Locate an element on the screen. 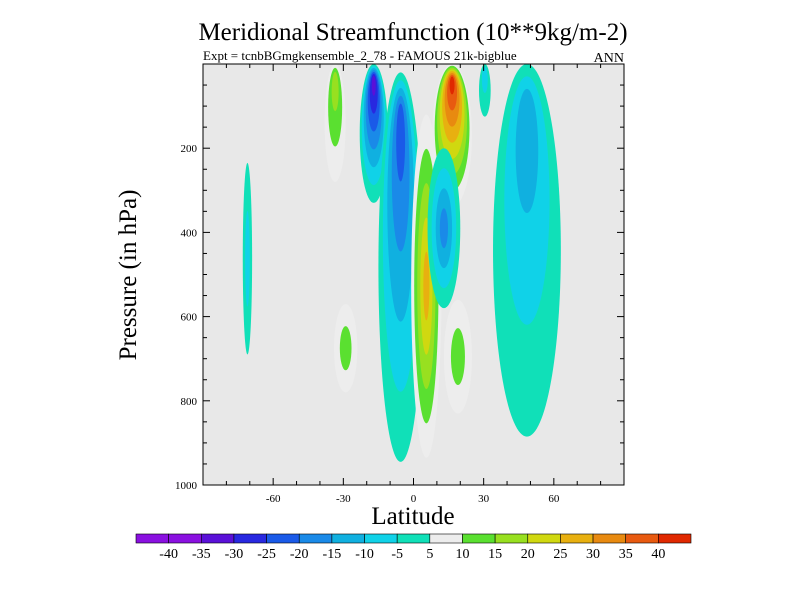 The width and height of the screenshot is (800, 600). x-tick-label: 30 is located at coordinates (484, 499).